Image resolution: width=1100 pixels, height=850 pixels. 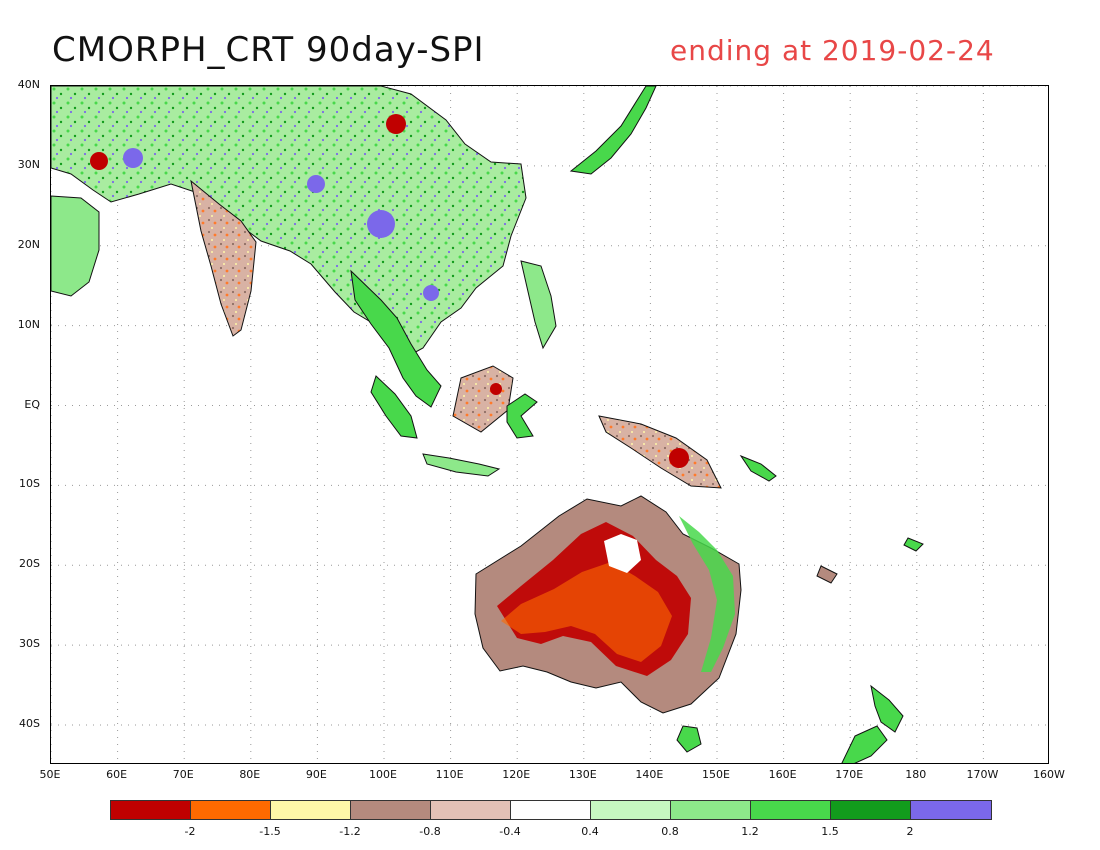 I want to click on latitude-label: 30N, so click(x=28, y=164).